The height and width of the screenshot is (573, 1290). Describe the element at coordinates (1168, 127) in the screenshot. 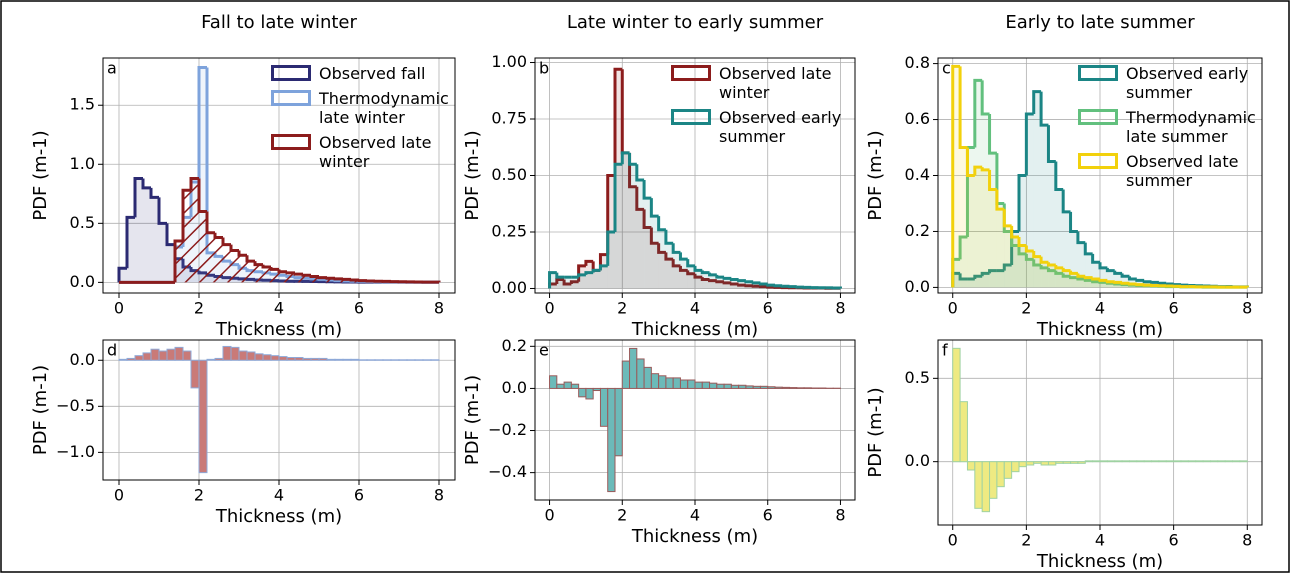

I see `legend-entry: Thermodynamic late summer` at that location.